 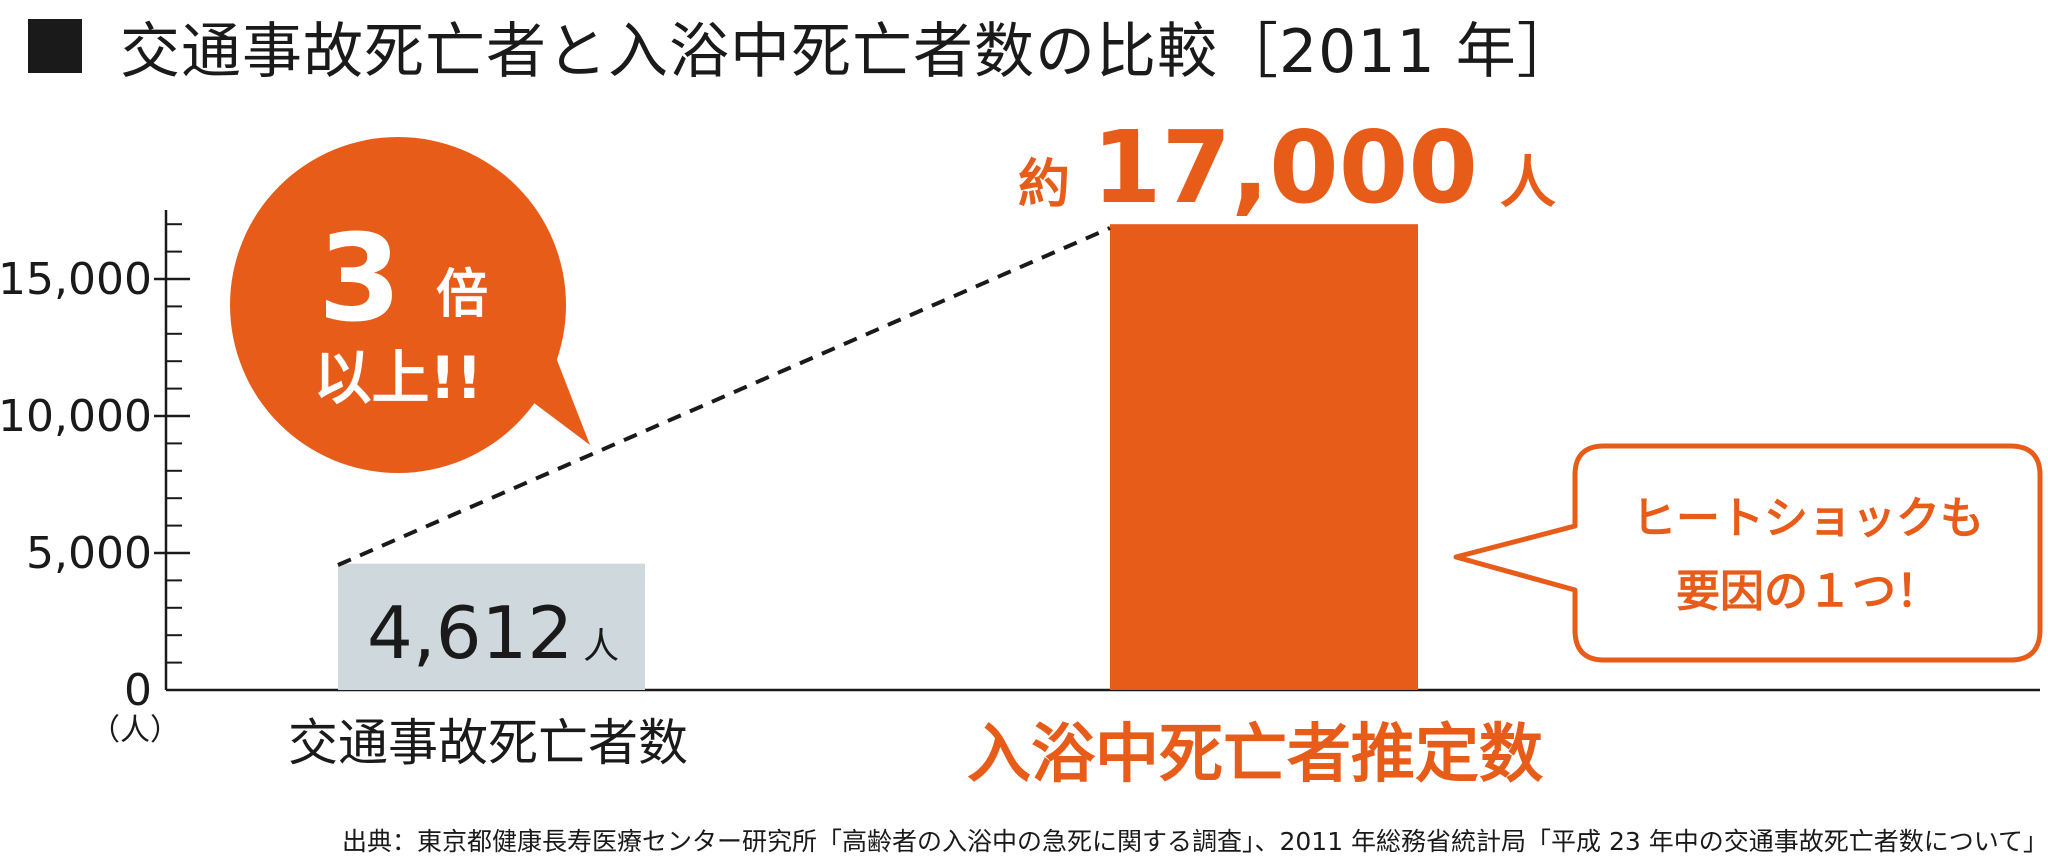 What do you see at coordinates (410, 305) in the screenshot?
I see `ratio-bubble: 3 倍 以上!!` at bounding box center [410, 305].